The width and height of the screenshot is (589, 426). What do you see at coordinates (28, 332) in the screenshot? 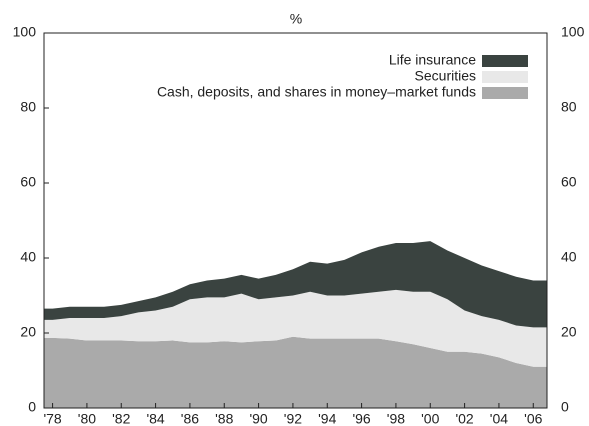
I see `y-tick-label: 20` at bounding box center [28, 332].